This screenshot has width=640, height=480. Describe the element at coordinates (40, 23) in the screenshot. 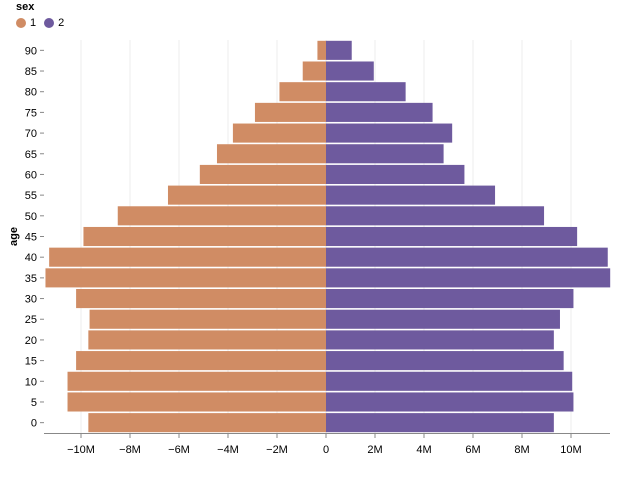

I see `legend-items: 1 2` at that location.